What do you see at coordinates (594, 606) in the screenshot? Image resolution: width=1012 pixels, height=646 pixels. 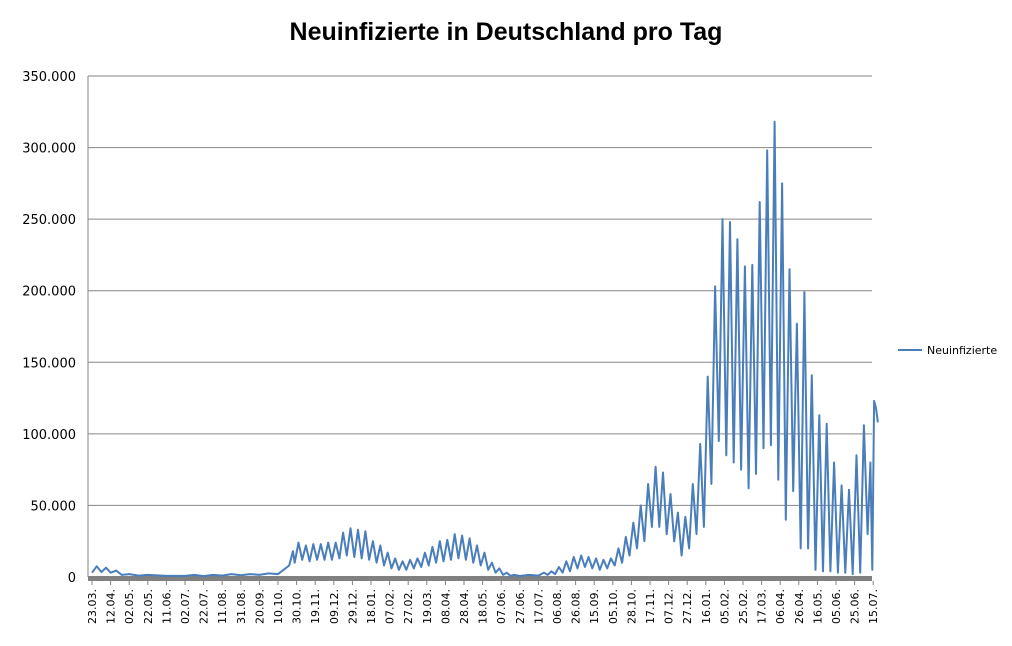 I see `x-tick-label: 15.09.` at bounding box center [594, 606].